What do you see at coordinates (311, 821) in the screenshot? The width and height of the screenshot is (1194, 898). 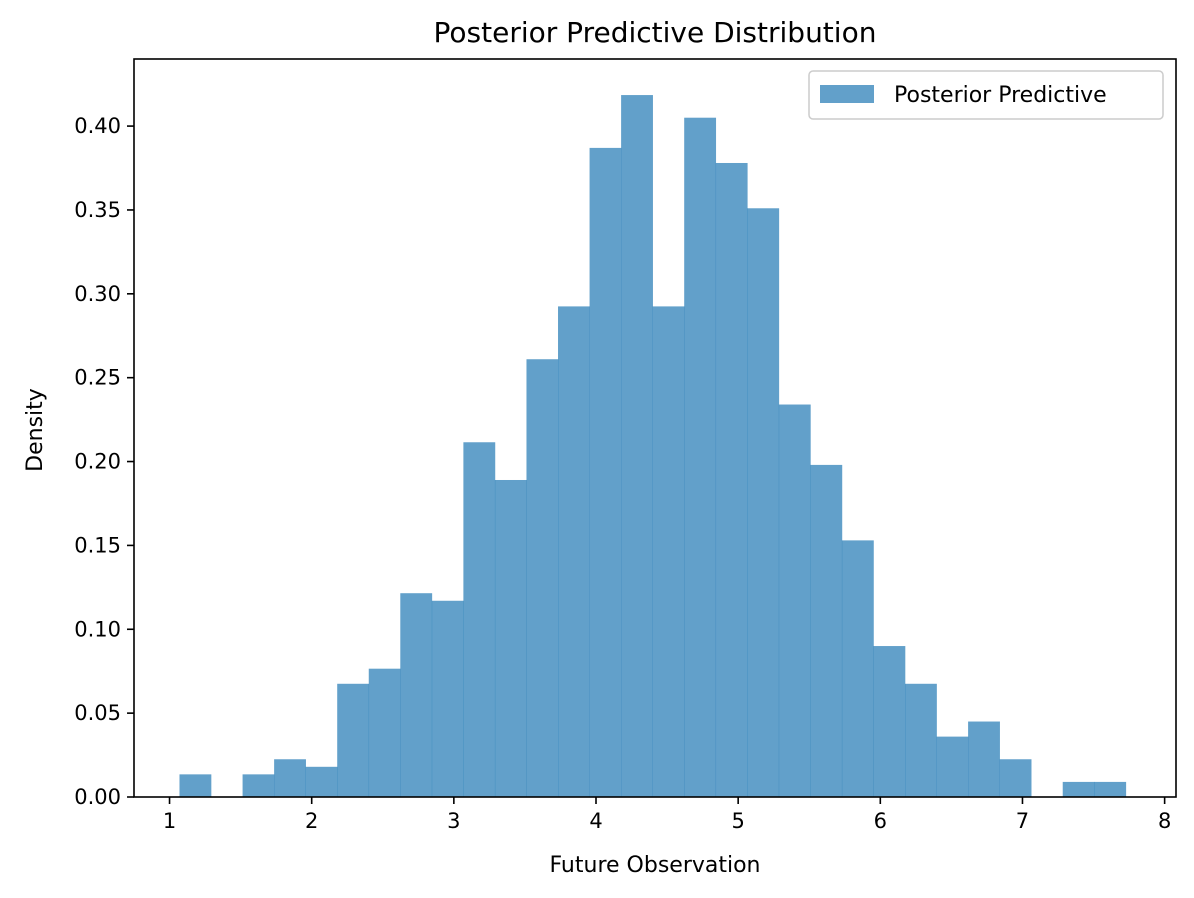 I see `x-tick-label: 2` at bounding box center [311, 821].